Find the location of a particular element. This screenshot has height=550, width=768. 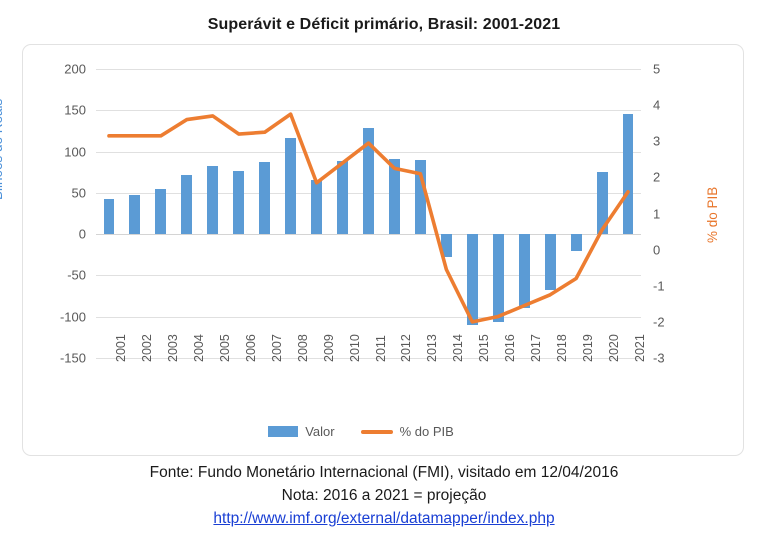

legend-line-swatch-icon is located at coordinates (376, 431).